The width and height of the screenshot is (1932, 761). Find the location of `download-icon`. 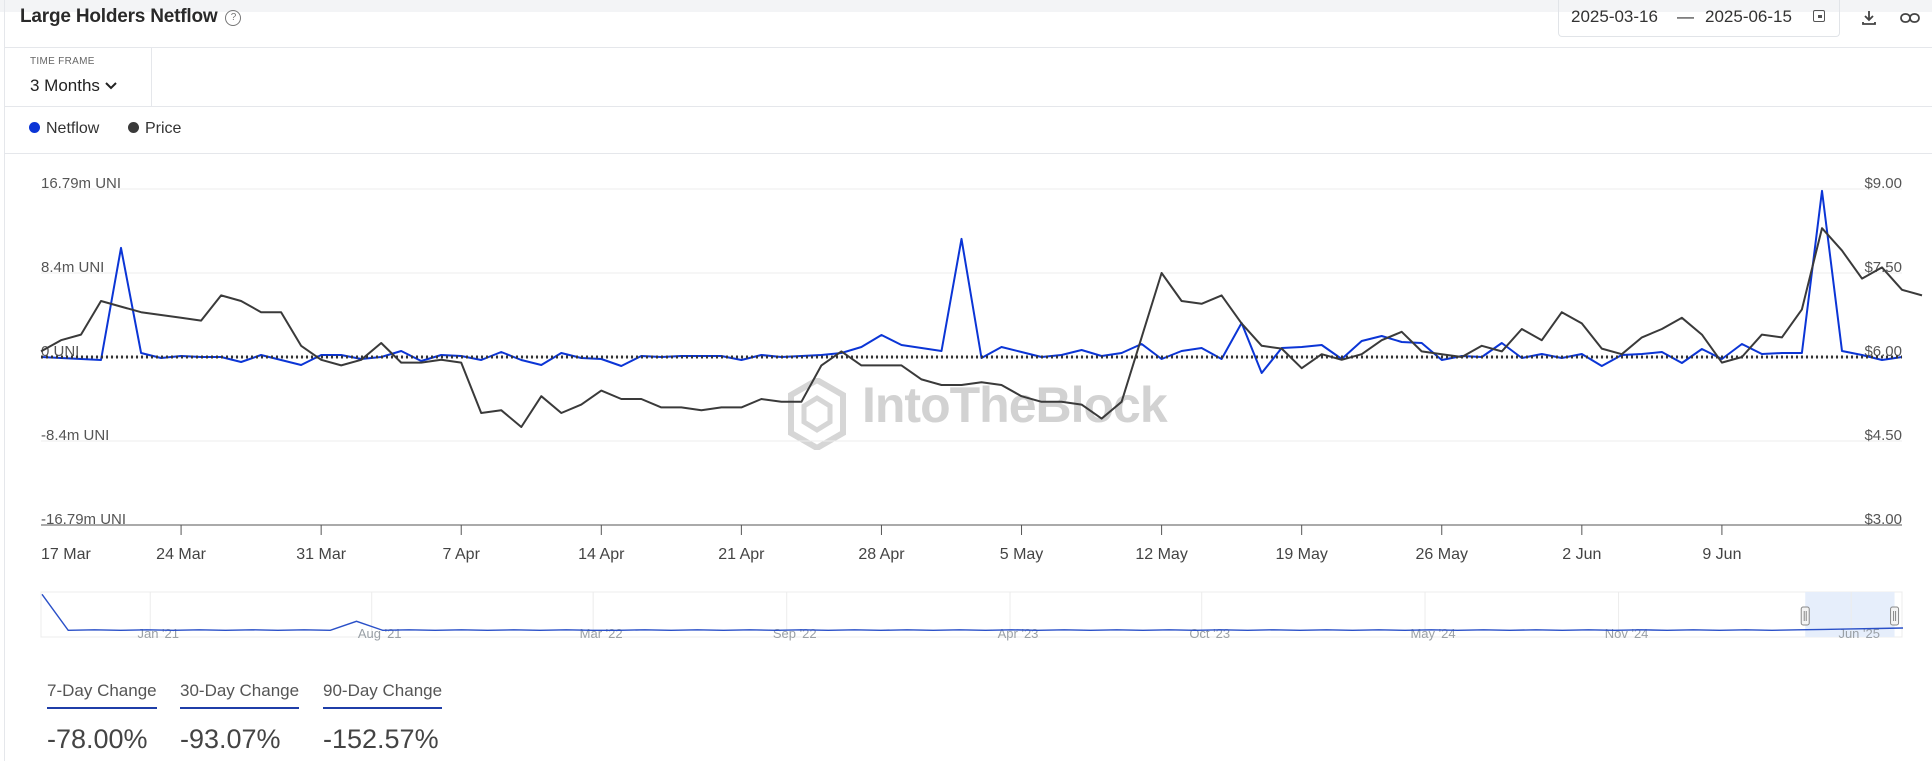

download-icon is located at coordinates (1869, 18).